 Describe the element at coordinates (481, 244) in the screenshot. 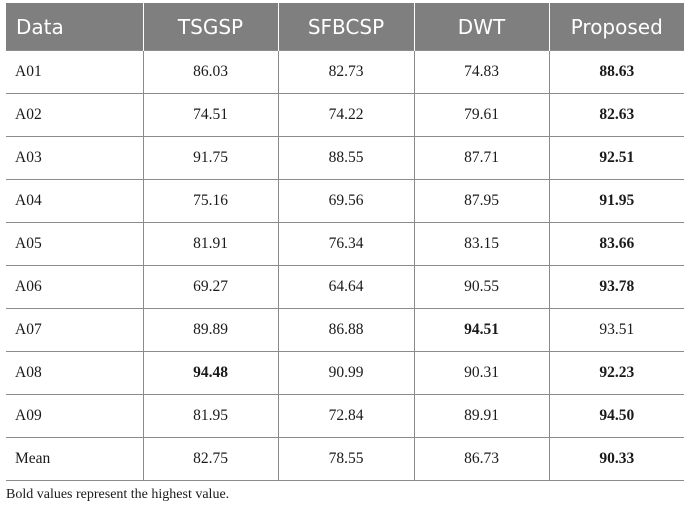

I see `table-cell: 83.15` at that location.